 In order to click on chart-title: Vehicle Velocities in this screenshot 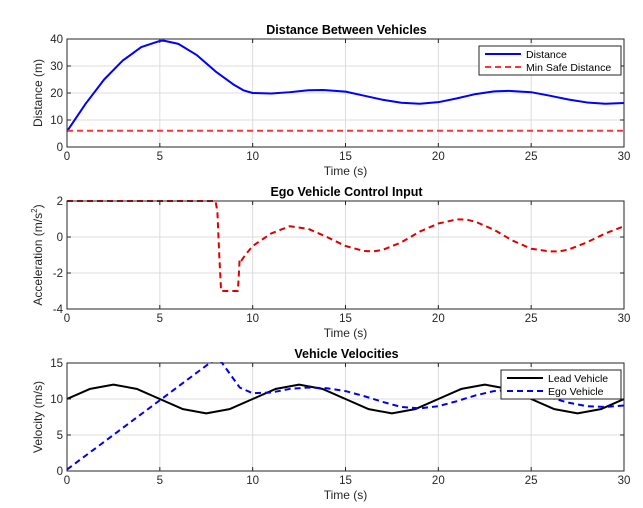, I will do `click(346, 354)`.